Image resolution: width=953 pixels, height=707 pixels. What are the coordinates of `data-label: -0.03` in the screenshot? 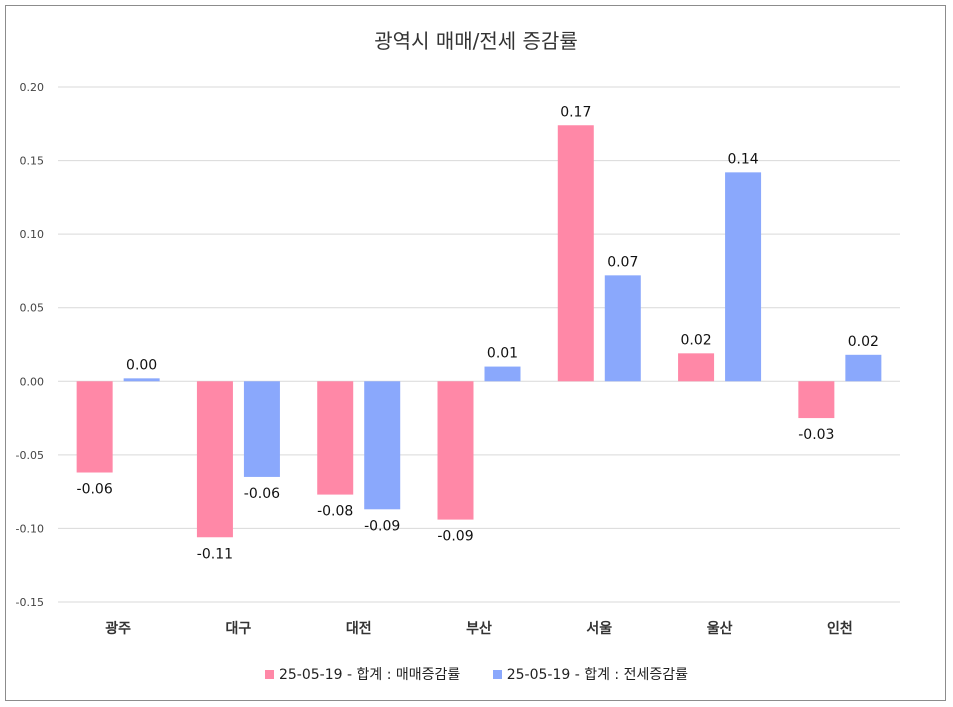 It's located at (816, 435).